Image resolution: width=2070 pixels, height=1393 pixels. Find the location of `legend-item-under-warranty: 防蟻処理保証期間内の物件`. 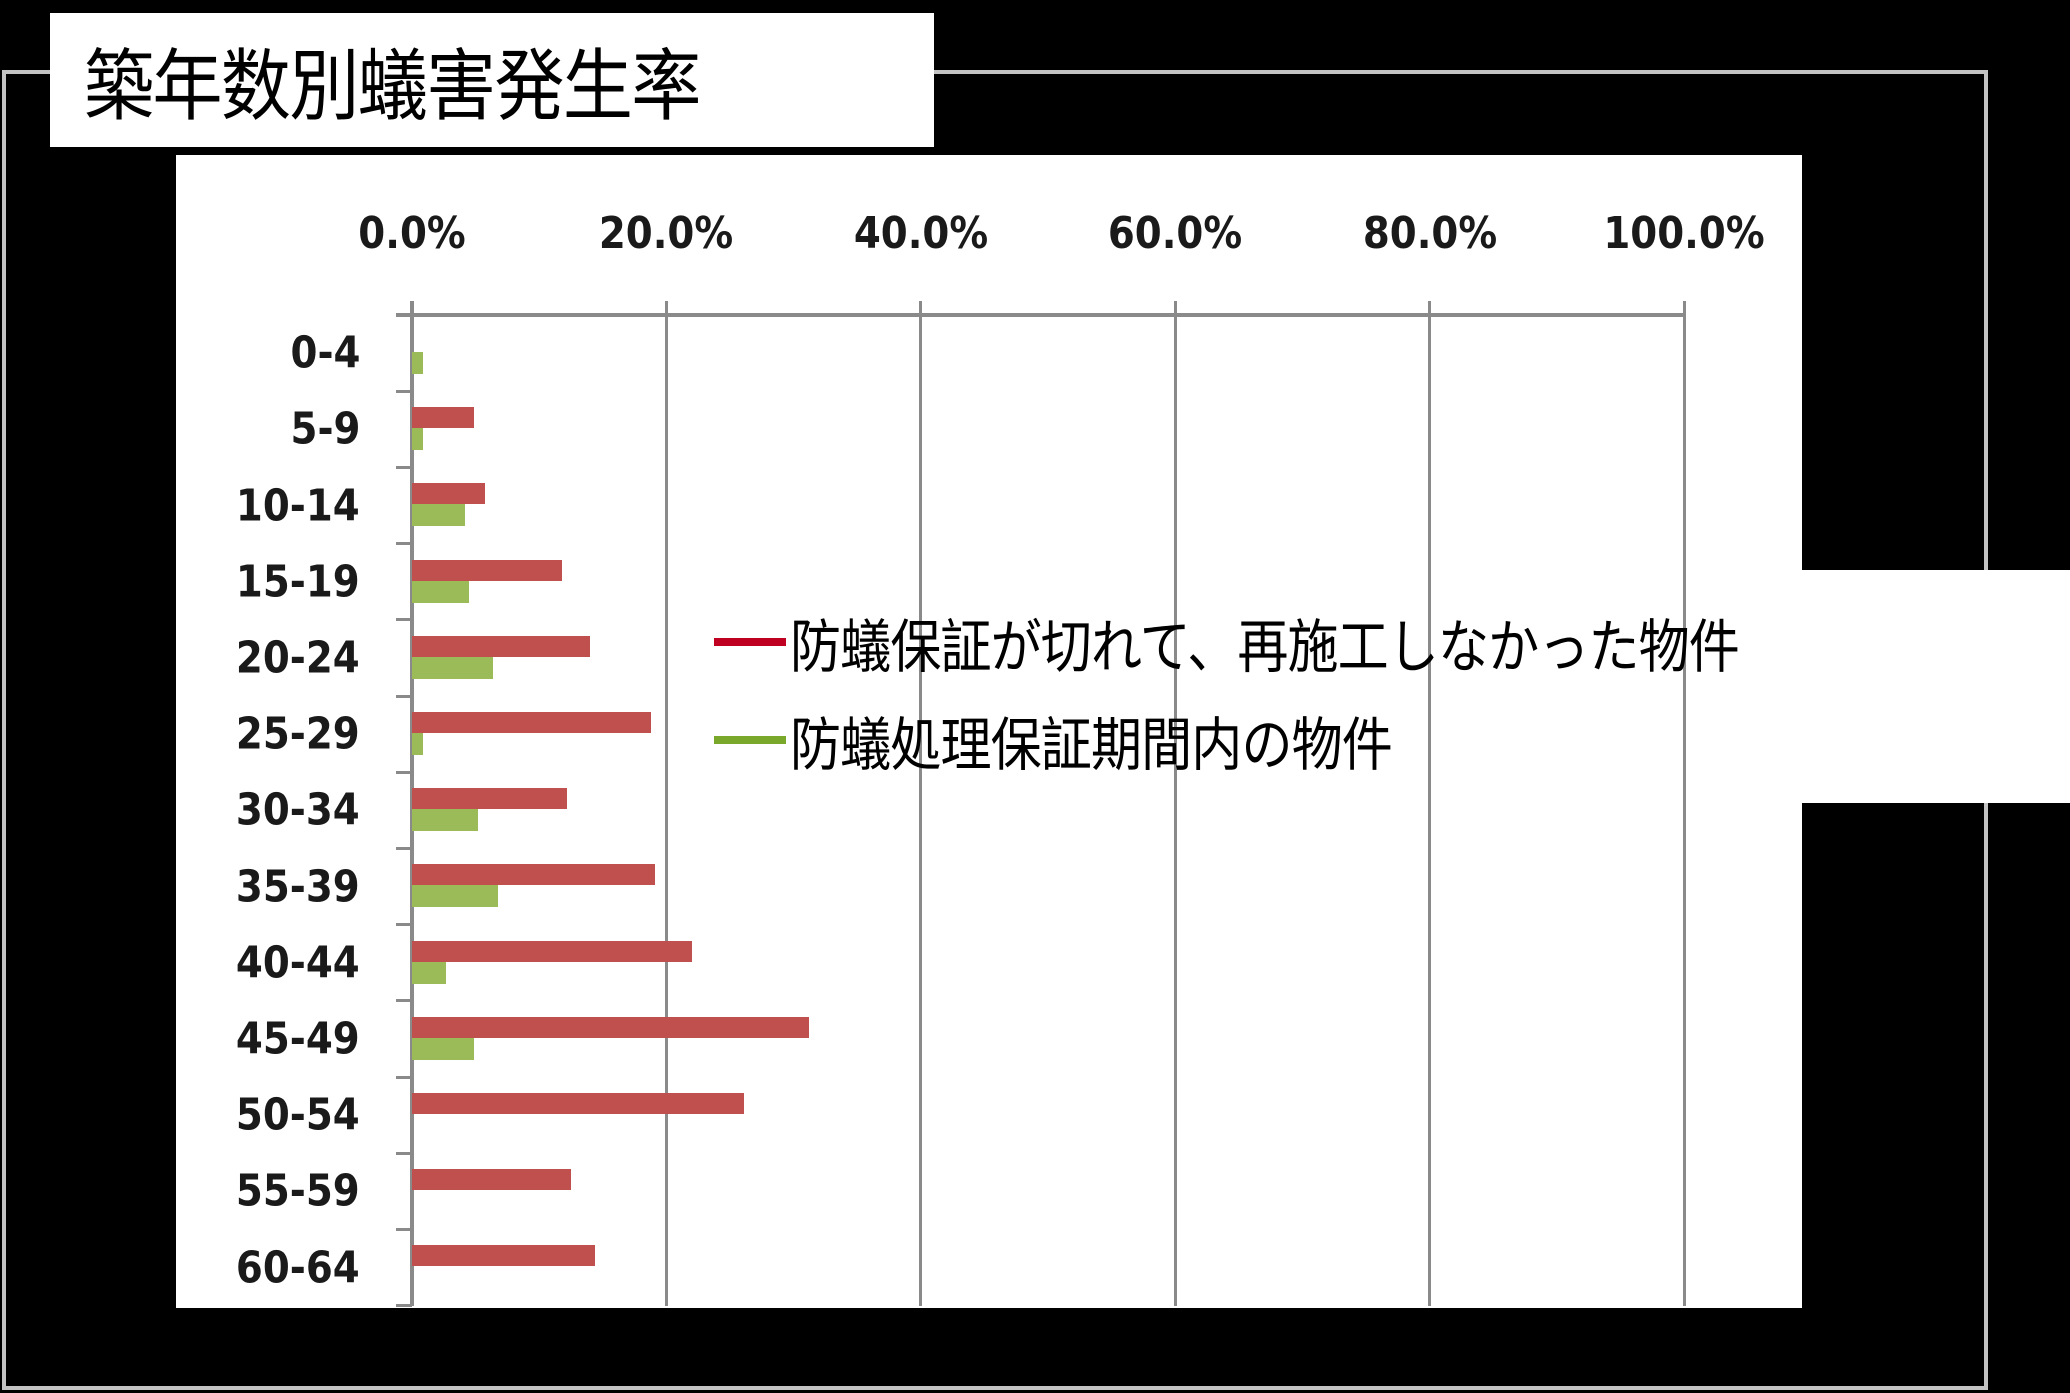

legend-item-under-warranty: 防蟻処理保証期間内の物件 is located at coordinates (1094, 740).